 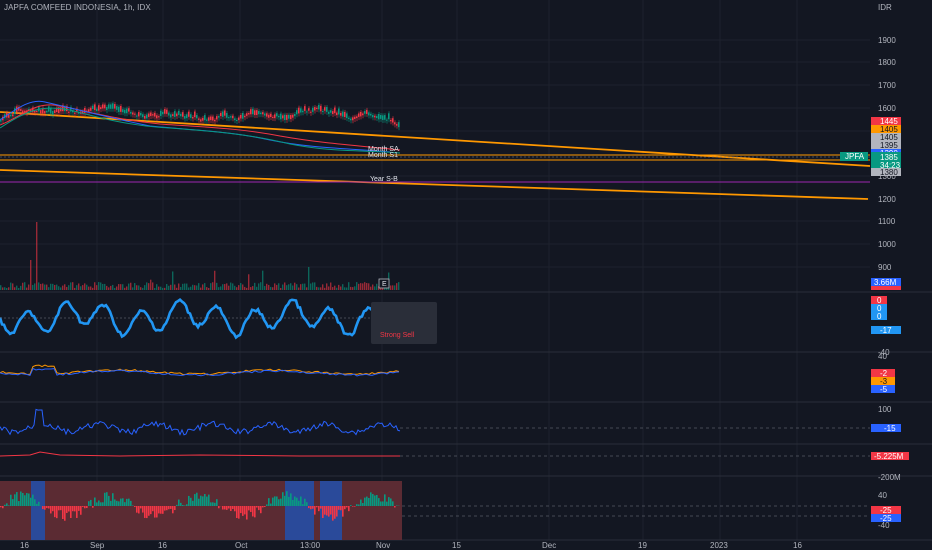 What do you see at coordinates (883, 381) in the screenshot?
I see `osc2-tag-bg` at bounding box center [883, 381].